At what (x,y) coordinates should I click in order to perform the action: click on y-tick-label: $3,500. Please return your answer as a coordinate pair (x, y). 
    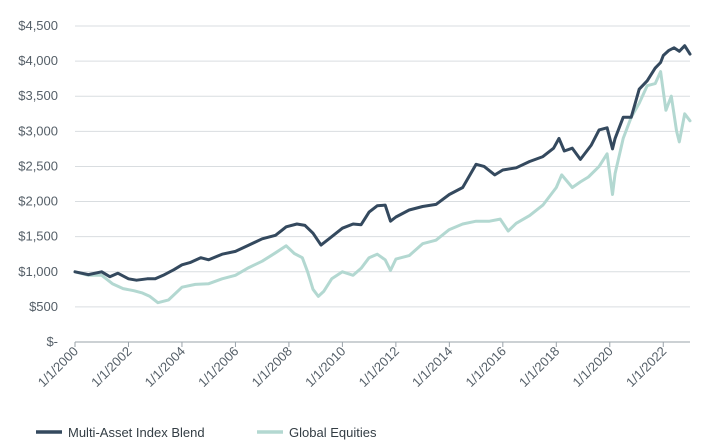
    Looking at the image, I should click on (38, 95).